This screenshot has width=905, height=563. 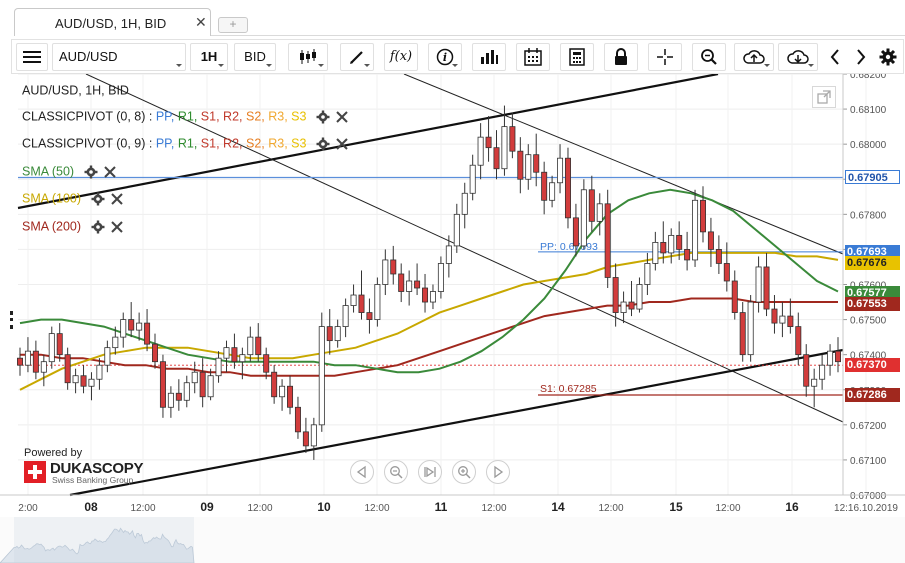 I want to click on y-tick-label: 0.67400, so click(x=868, y=356).